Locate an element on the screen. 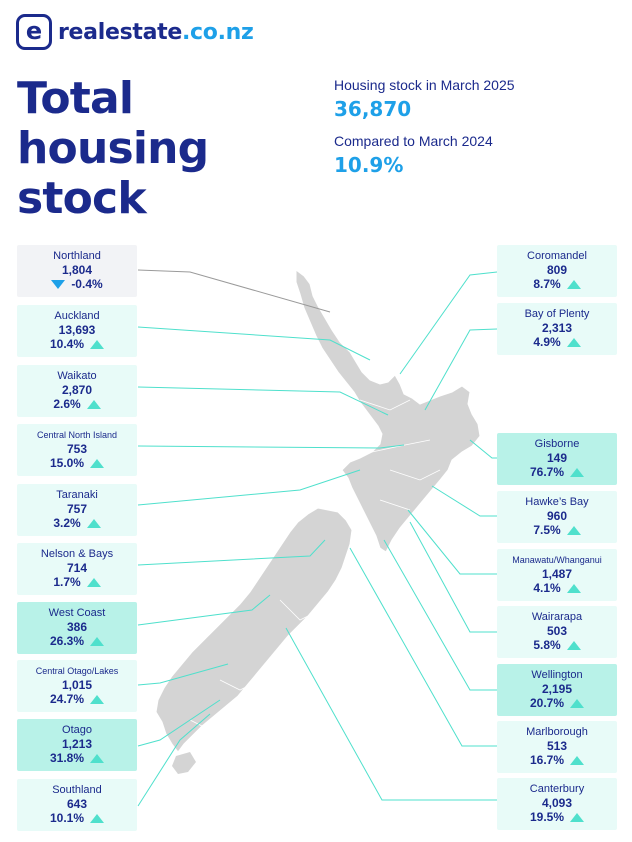 Image resolution: width=632 pixels, height=842 pixels. region-card-taranaki: Taranaki 757 3.2% is located at coordinates (77, 510).